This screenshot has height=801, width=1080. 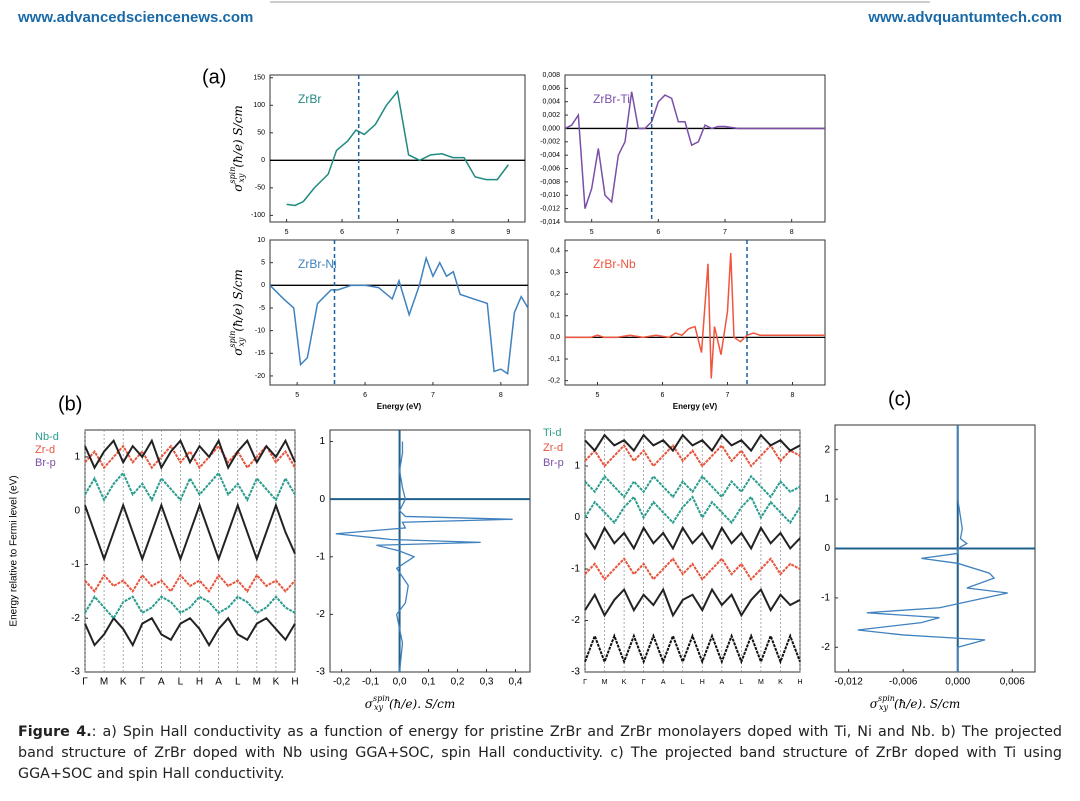 What do you see at coordinates (551, 128) in the screenshot?
I see `y-tick-label: 0,000` at bounding box center [551, 128].